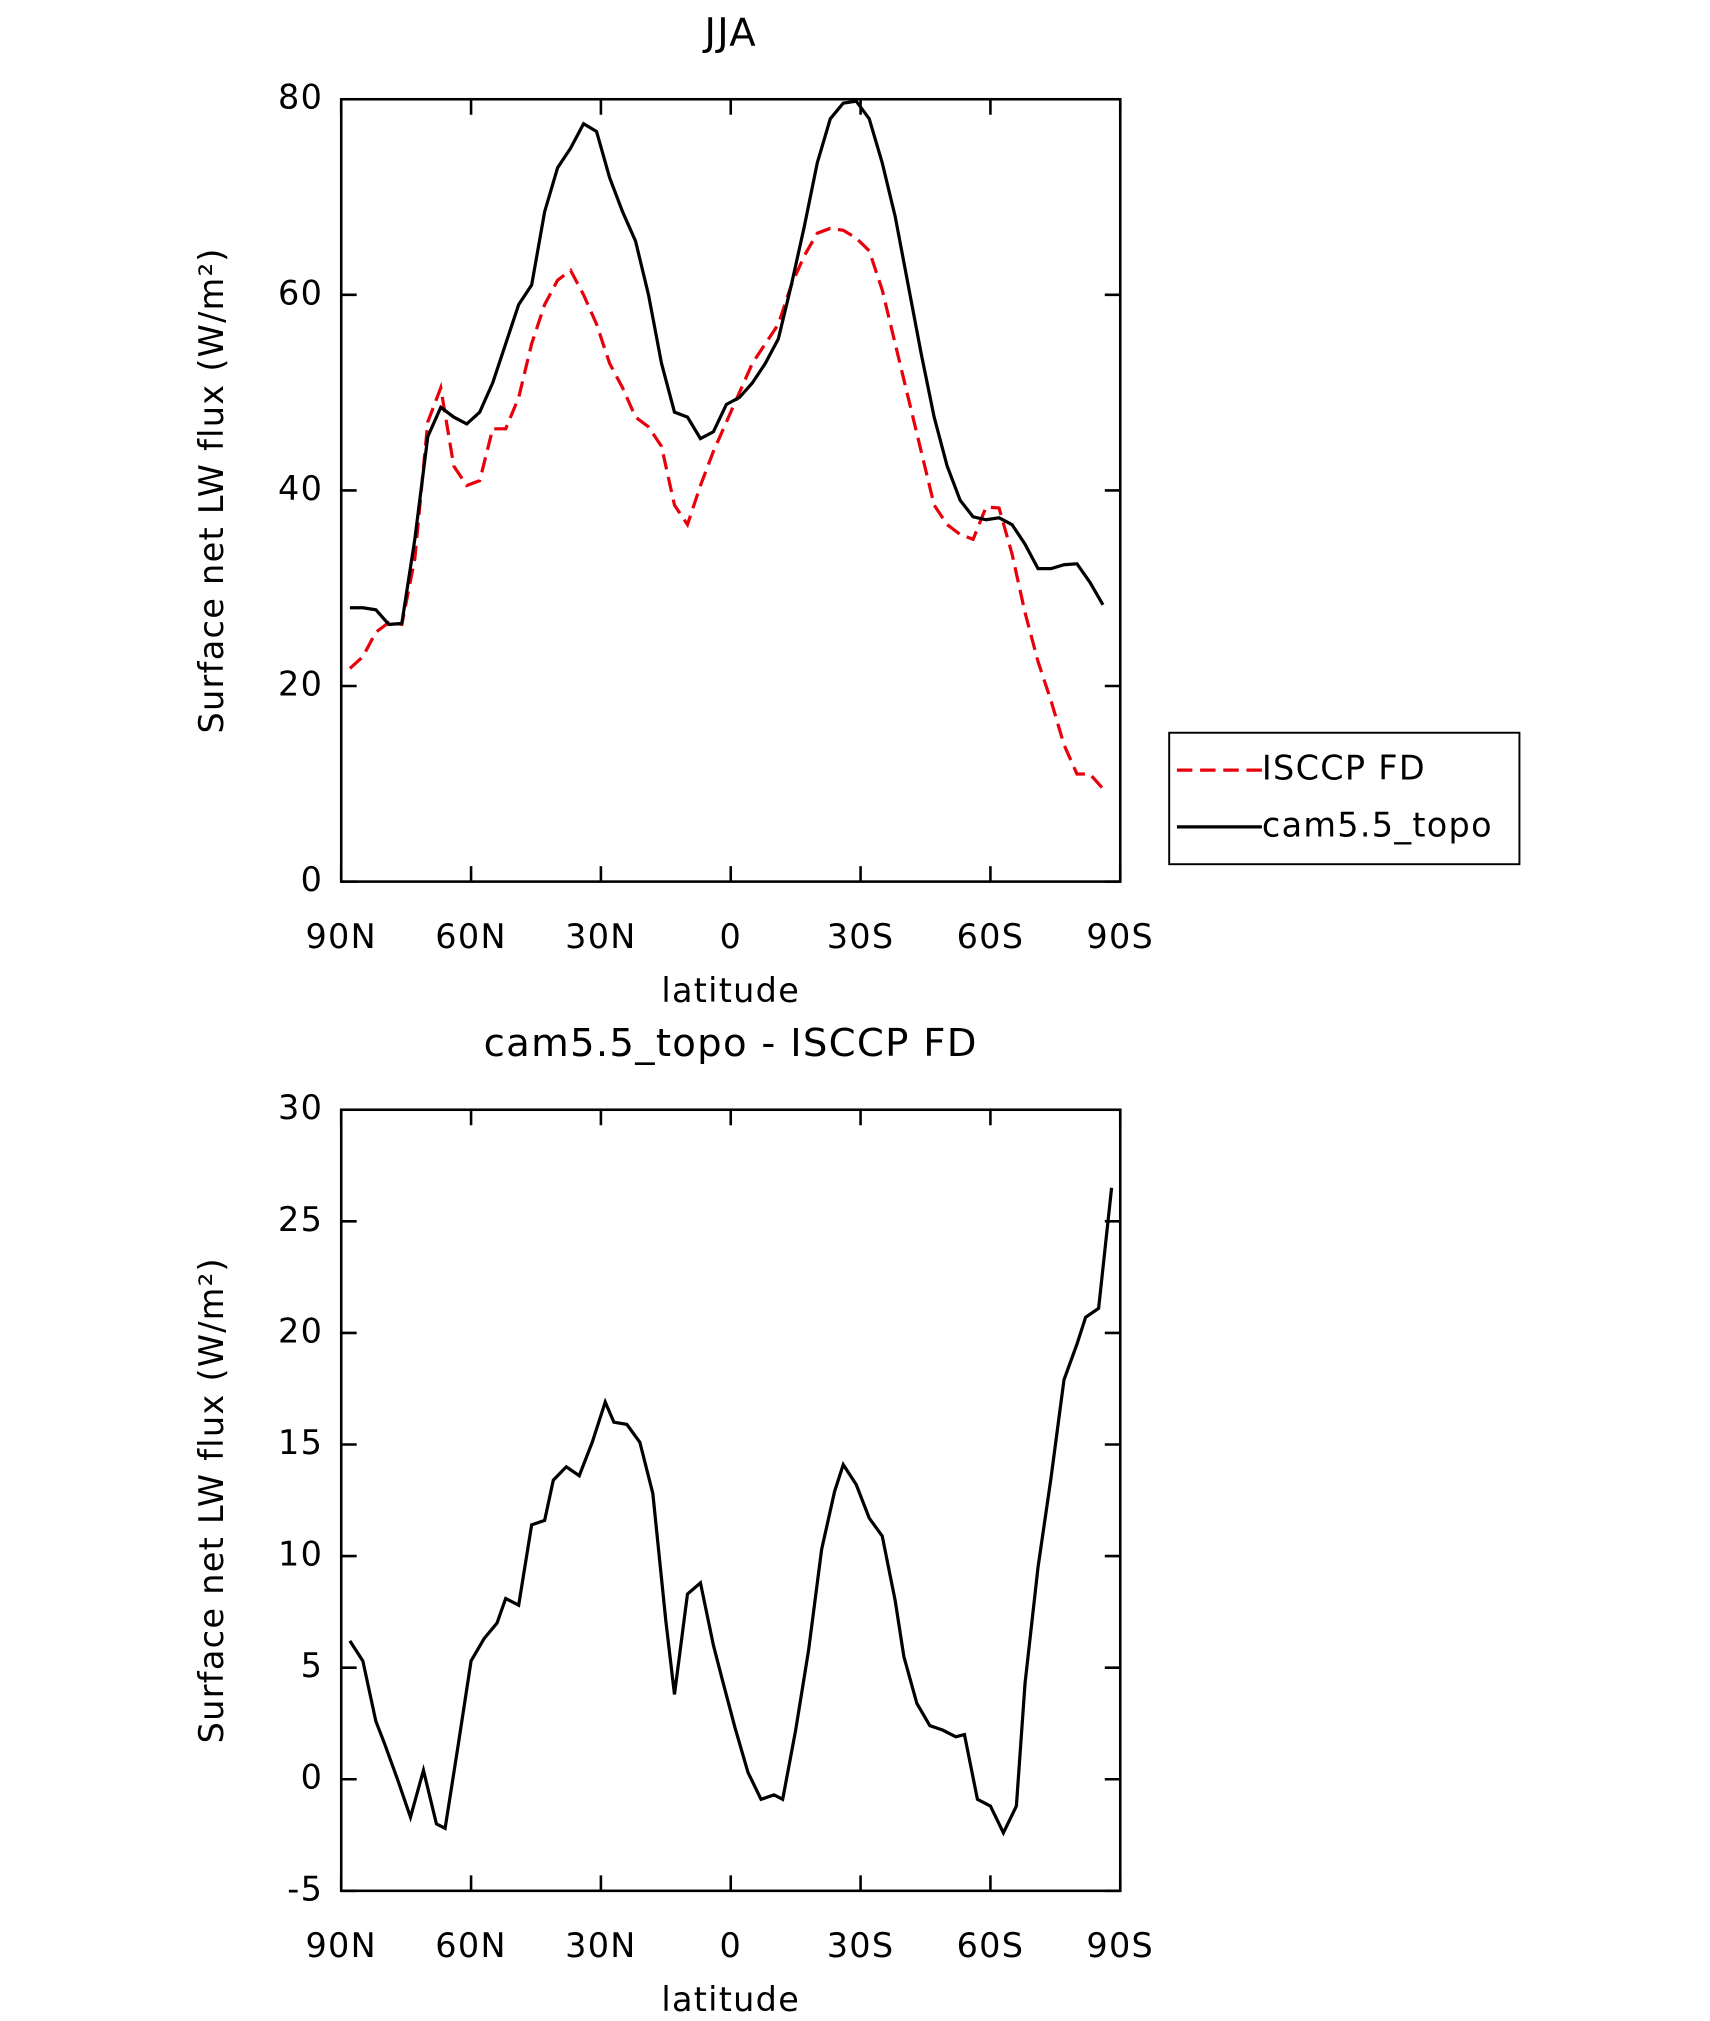 The height and width of the screenshot is (2021, 1710). What do you see at coordinates (300, 1219) in the screenshot?
I see `y-tick-label: 25` at bounding box center [300, 1219].